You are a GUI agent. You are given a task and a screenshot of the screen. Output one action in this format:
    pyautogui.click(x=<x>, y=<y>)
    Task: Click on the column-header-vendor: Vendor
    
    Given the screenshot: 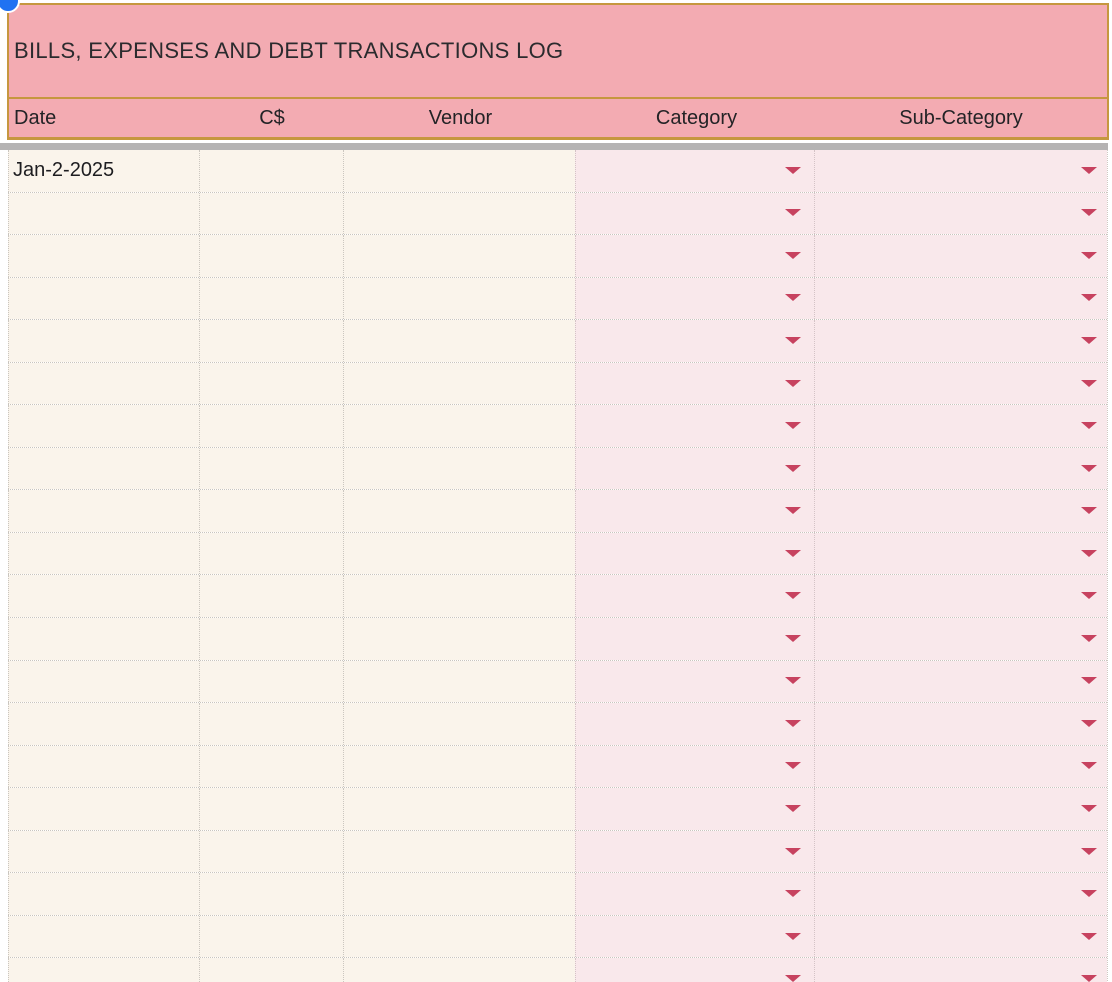 What is the action you would take?
    pyautogui.click(x=460, y=117)
    